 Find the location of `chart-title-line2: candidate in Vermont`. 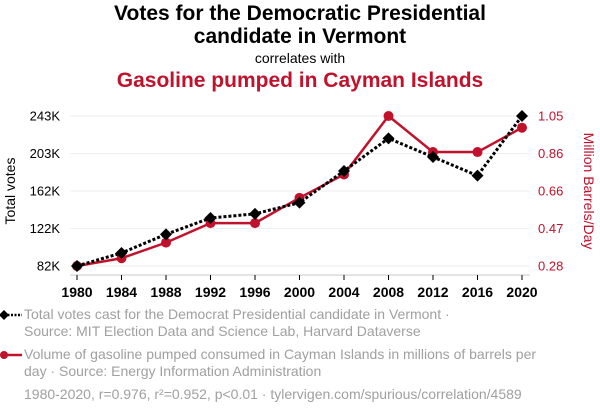

chart-title-line2: candidate in Vermont is located at coordinates (300, 36).